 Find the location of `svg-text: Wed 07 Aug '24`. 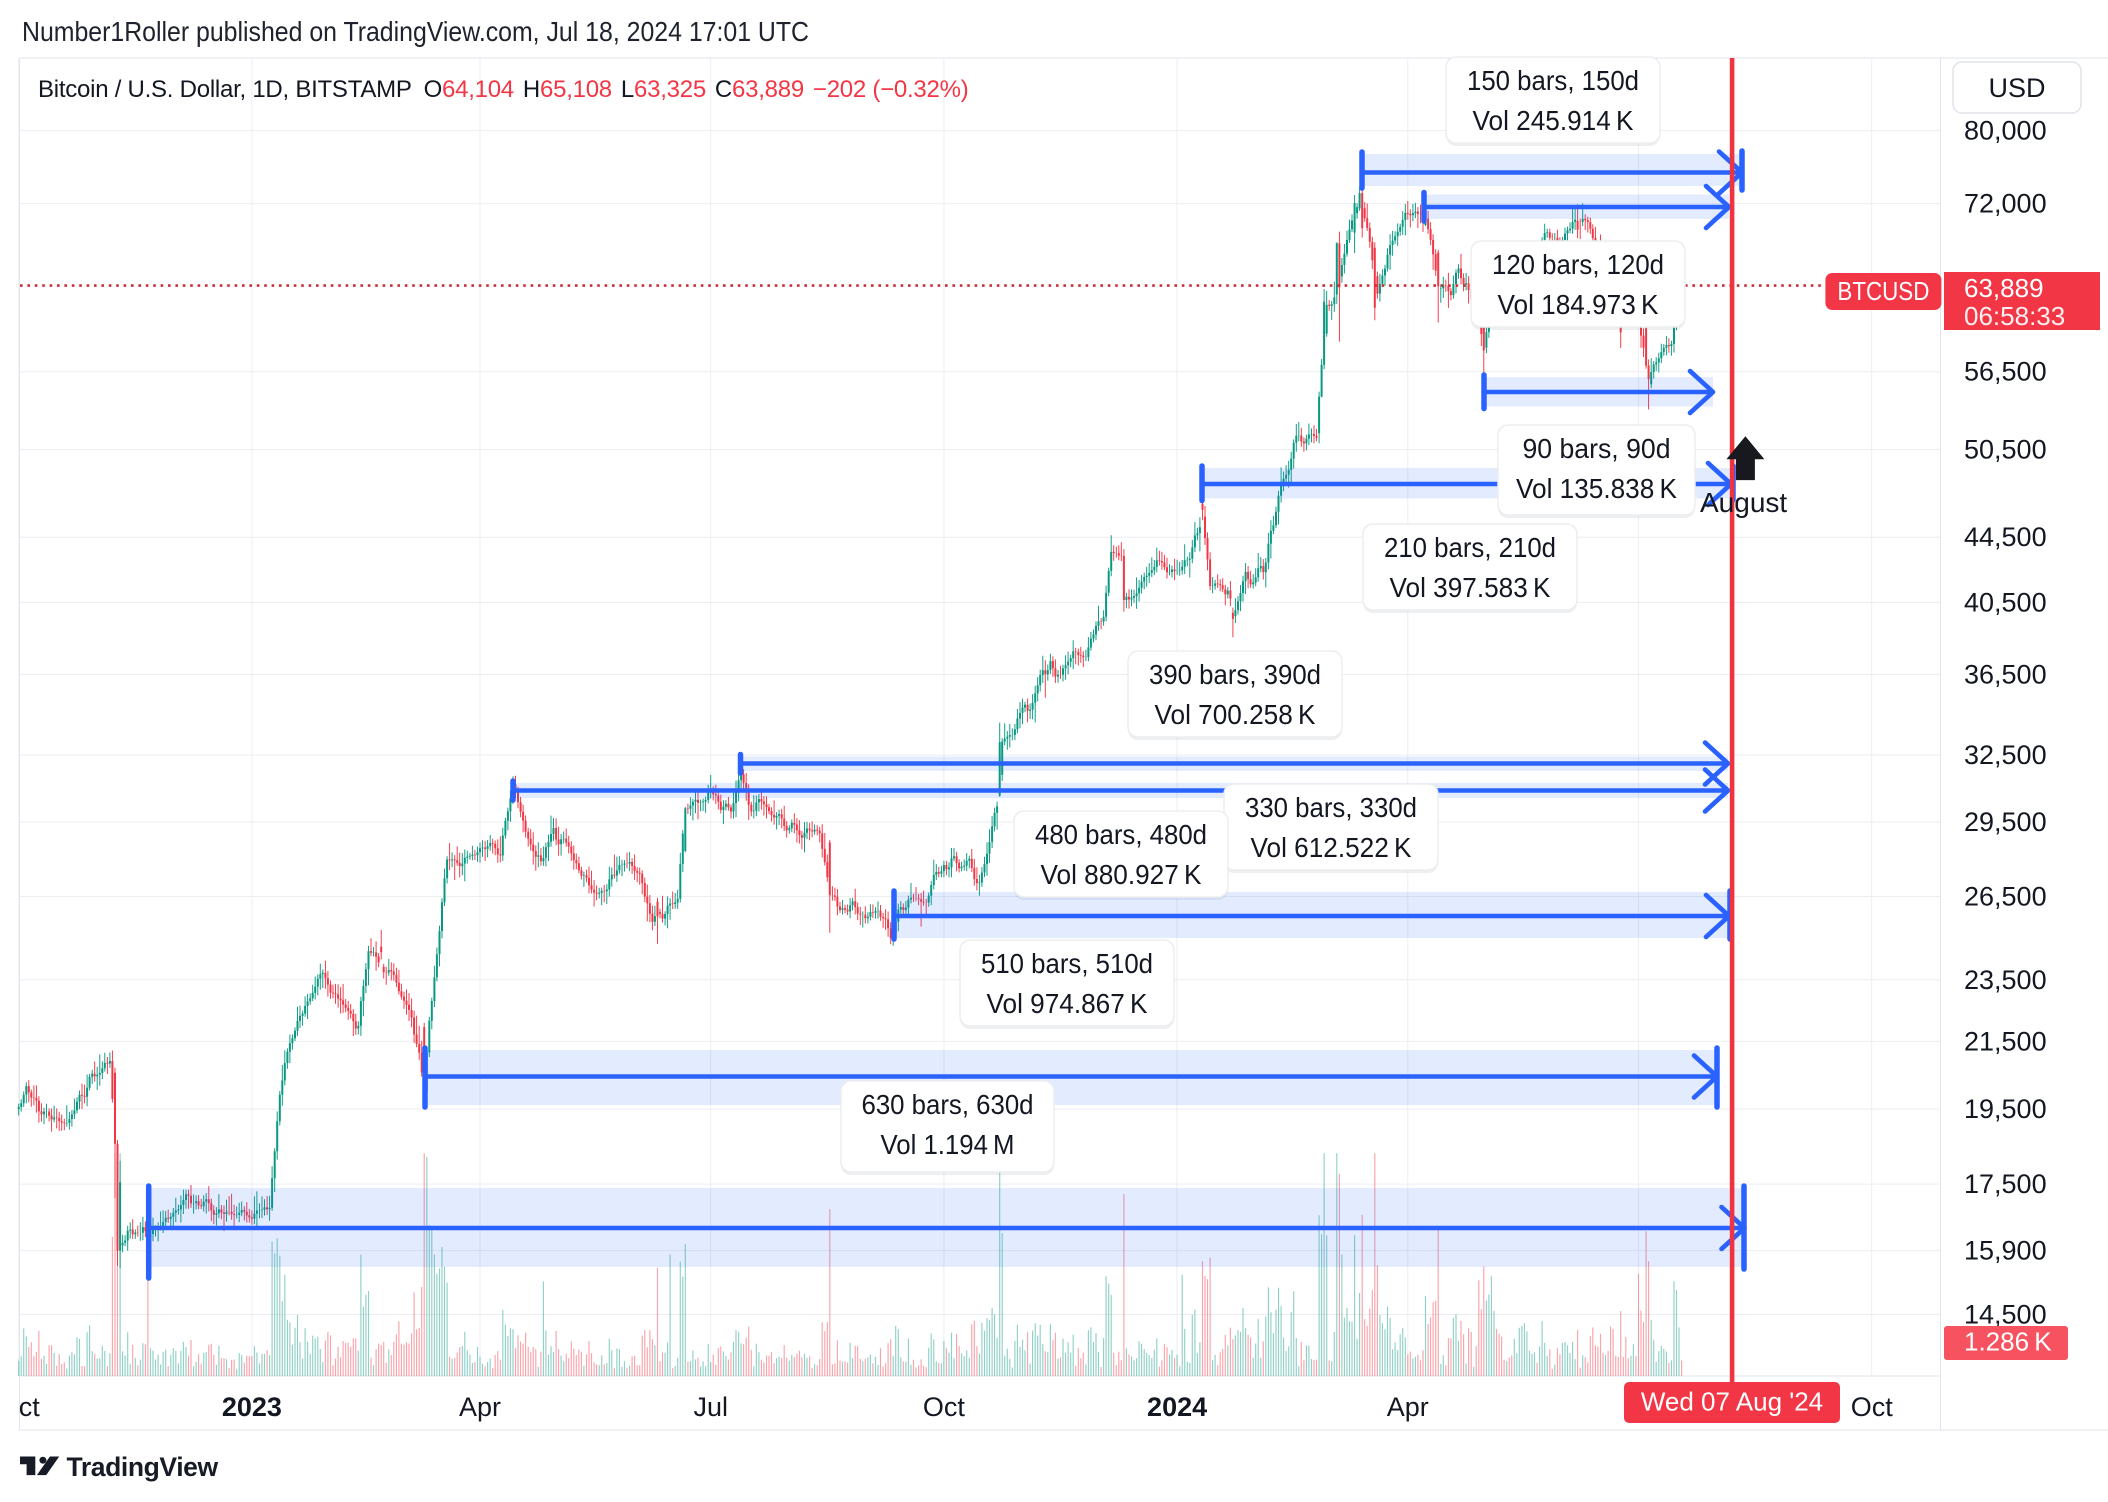

svg-text: Wed 07 Aug '24 is located at coordinates (1732, 1402).